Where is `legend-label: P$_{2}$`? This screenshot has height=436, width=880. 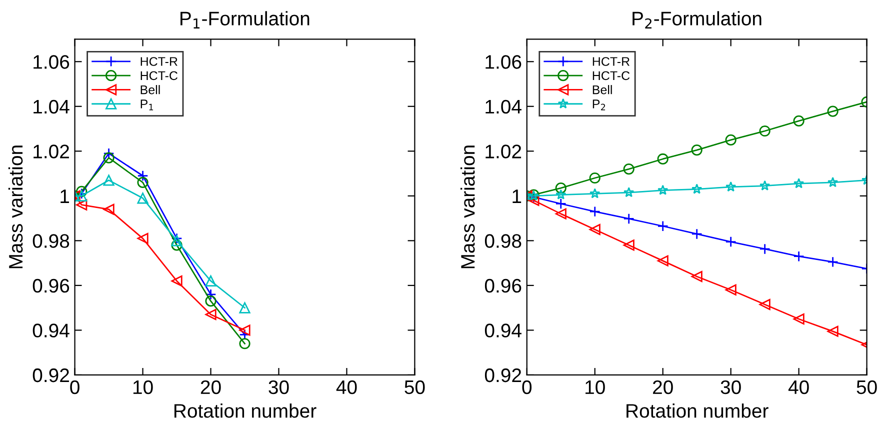 legend-label: P$_{2}$ is located at coordinates (599, 105).